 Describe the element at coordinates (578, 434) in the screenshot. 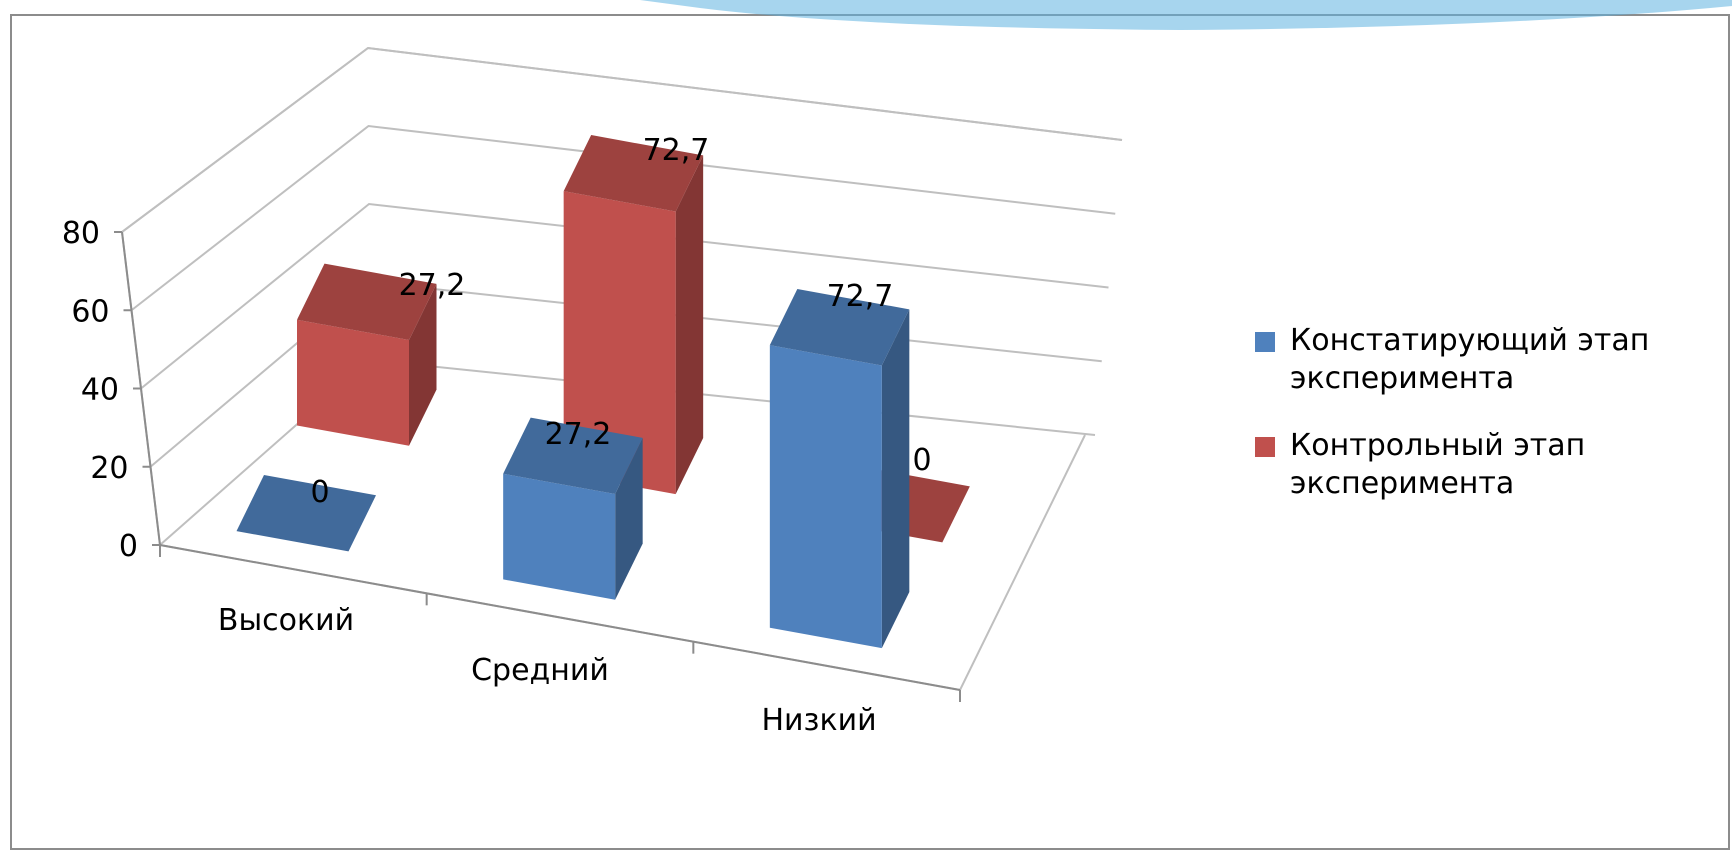

I see `data-label-baseline: 27,2` at that location.